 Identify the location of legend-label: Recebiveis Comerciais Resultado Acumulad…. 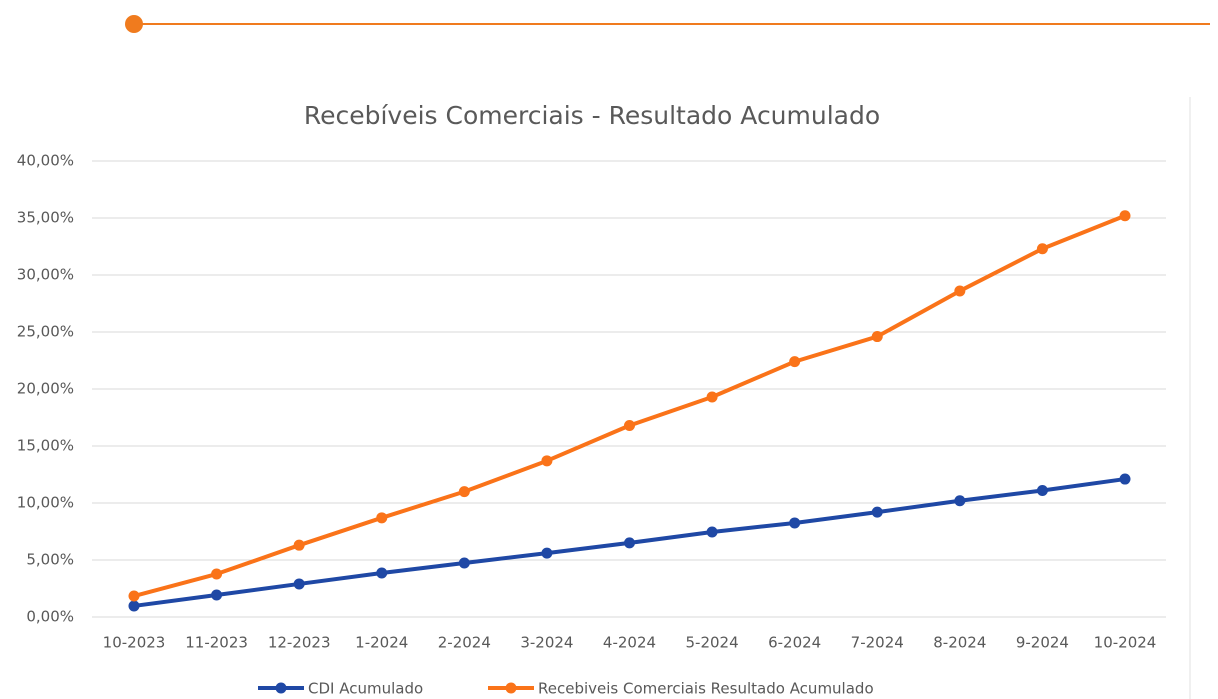
(706, 689).